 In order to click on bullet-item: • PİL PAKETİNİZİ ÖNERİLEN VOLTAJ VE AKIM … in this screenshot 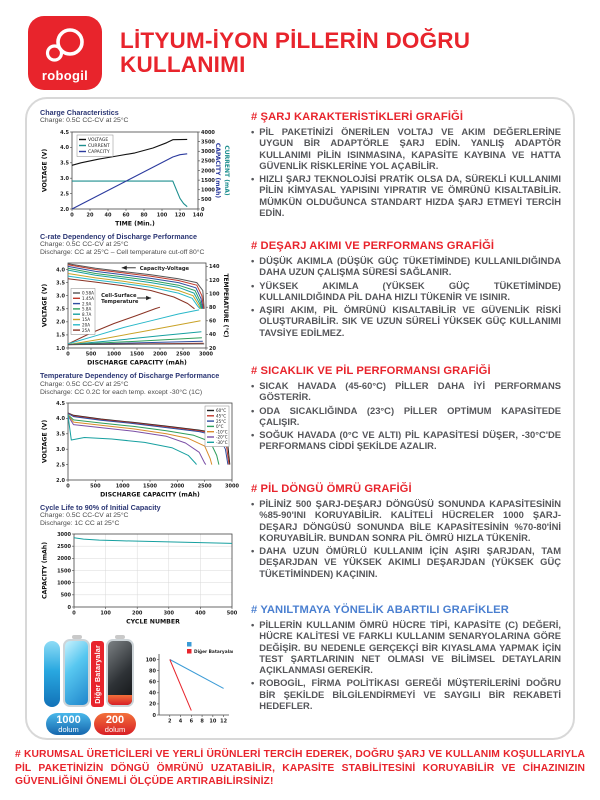, I will do `click(406, 148)`.